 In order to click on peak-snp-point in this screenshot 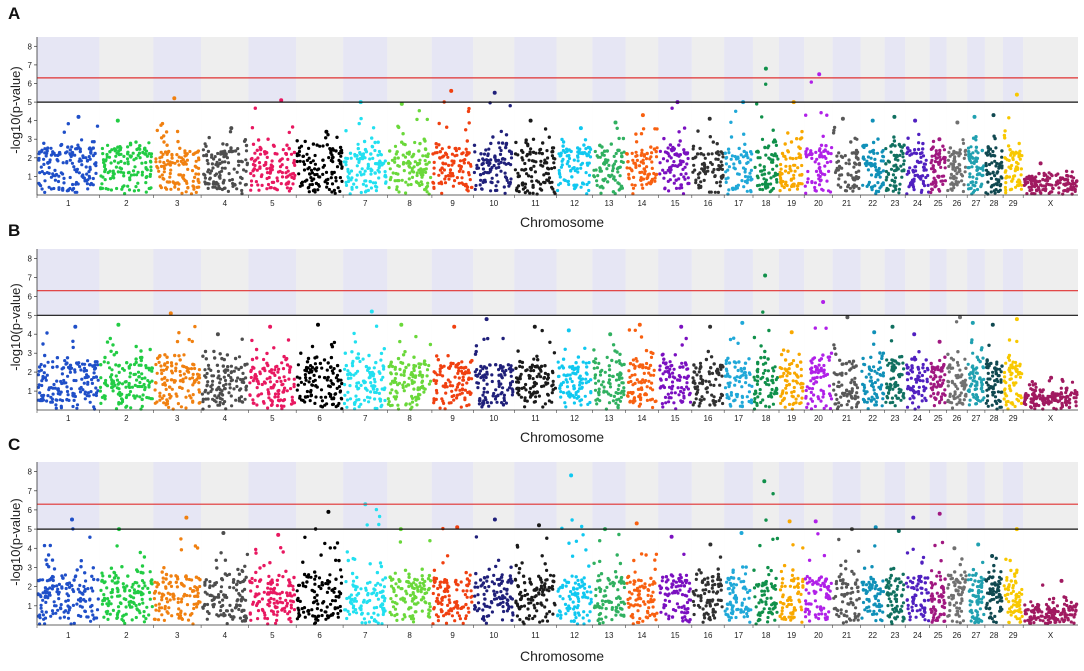, I will do `click(610, 334)`.